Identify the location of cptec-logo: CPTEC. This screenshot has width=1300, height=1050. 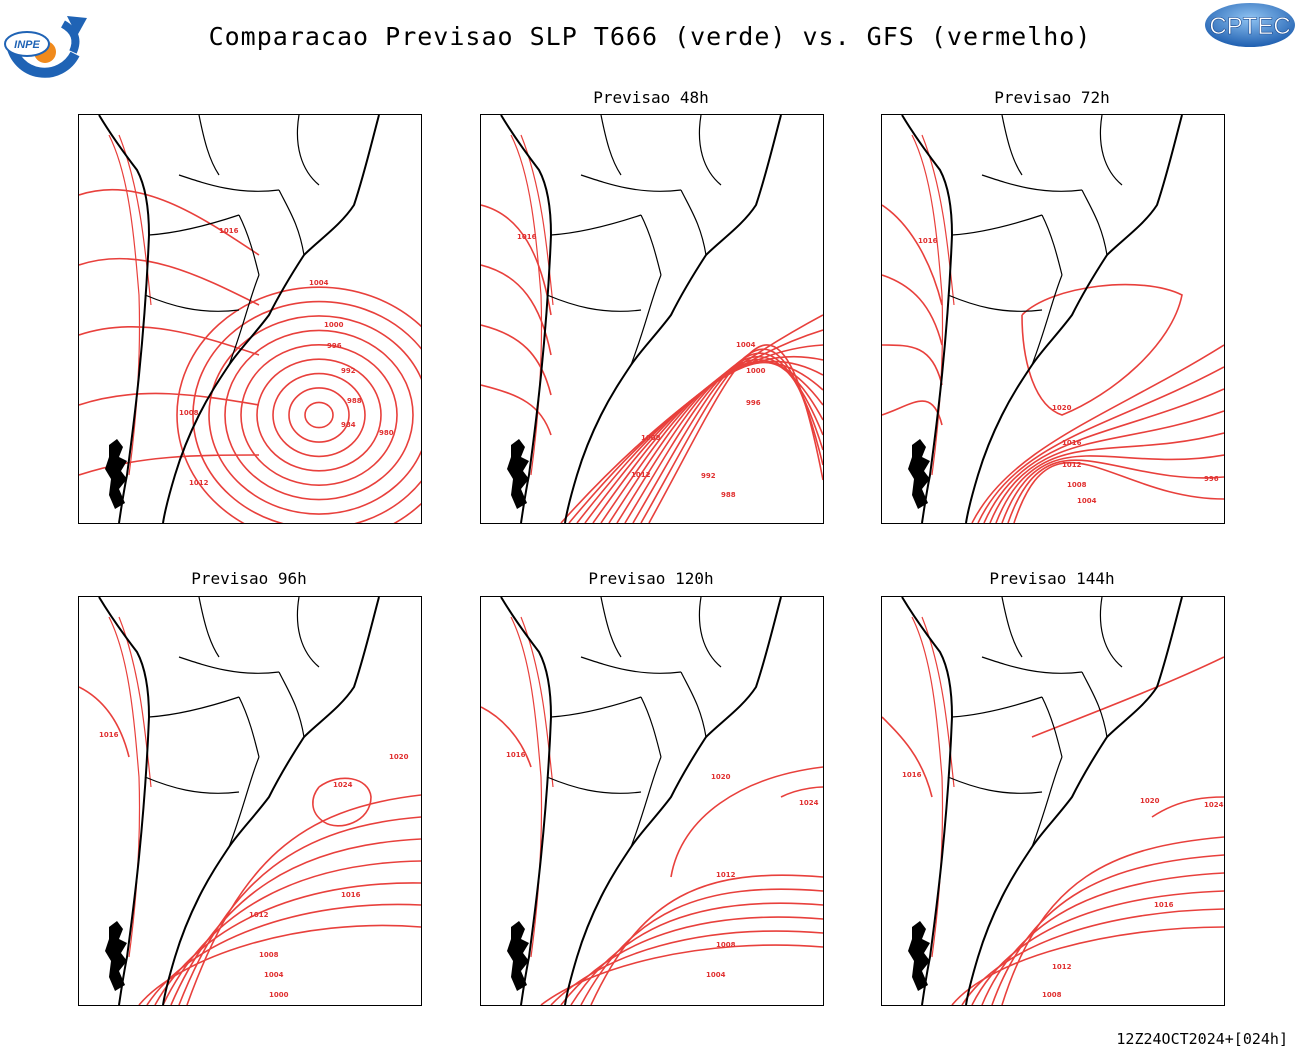
(1250, 25).